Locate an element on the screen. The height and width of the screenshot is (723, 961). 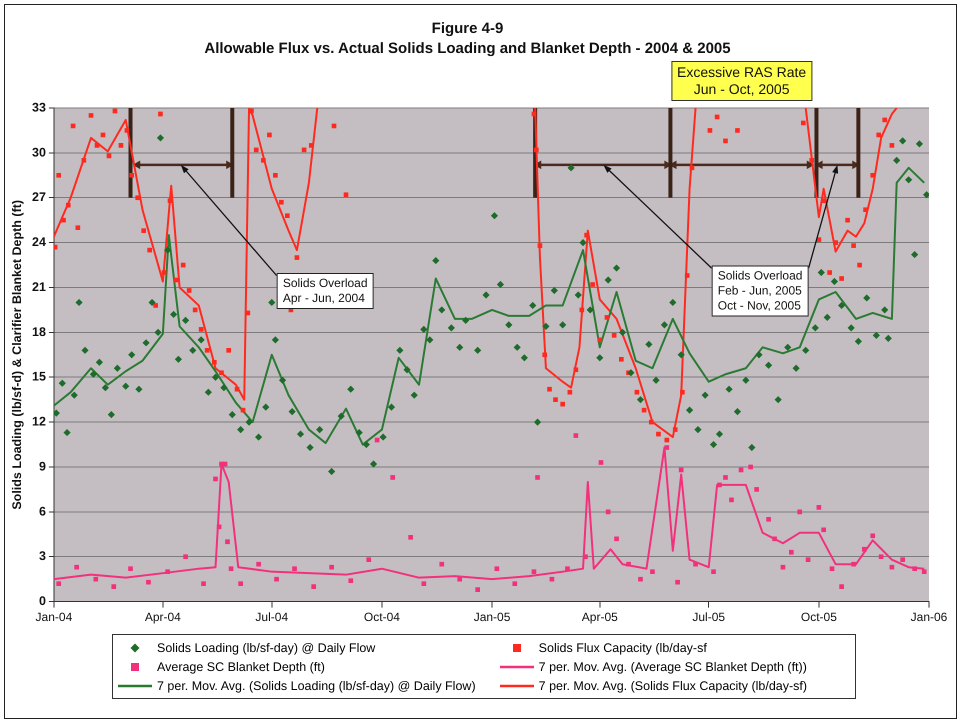
y-axis-title: Solids Loading (lb/sf-d) & Clarifier Blanket Depth (ft) is located at coordinates (17, 355).